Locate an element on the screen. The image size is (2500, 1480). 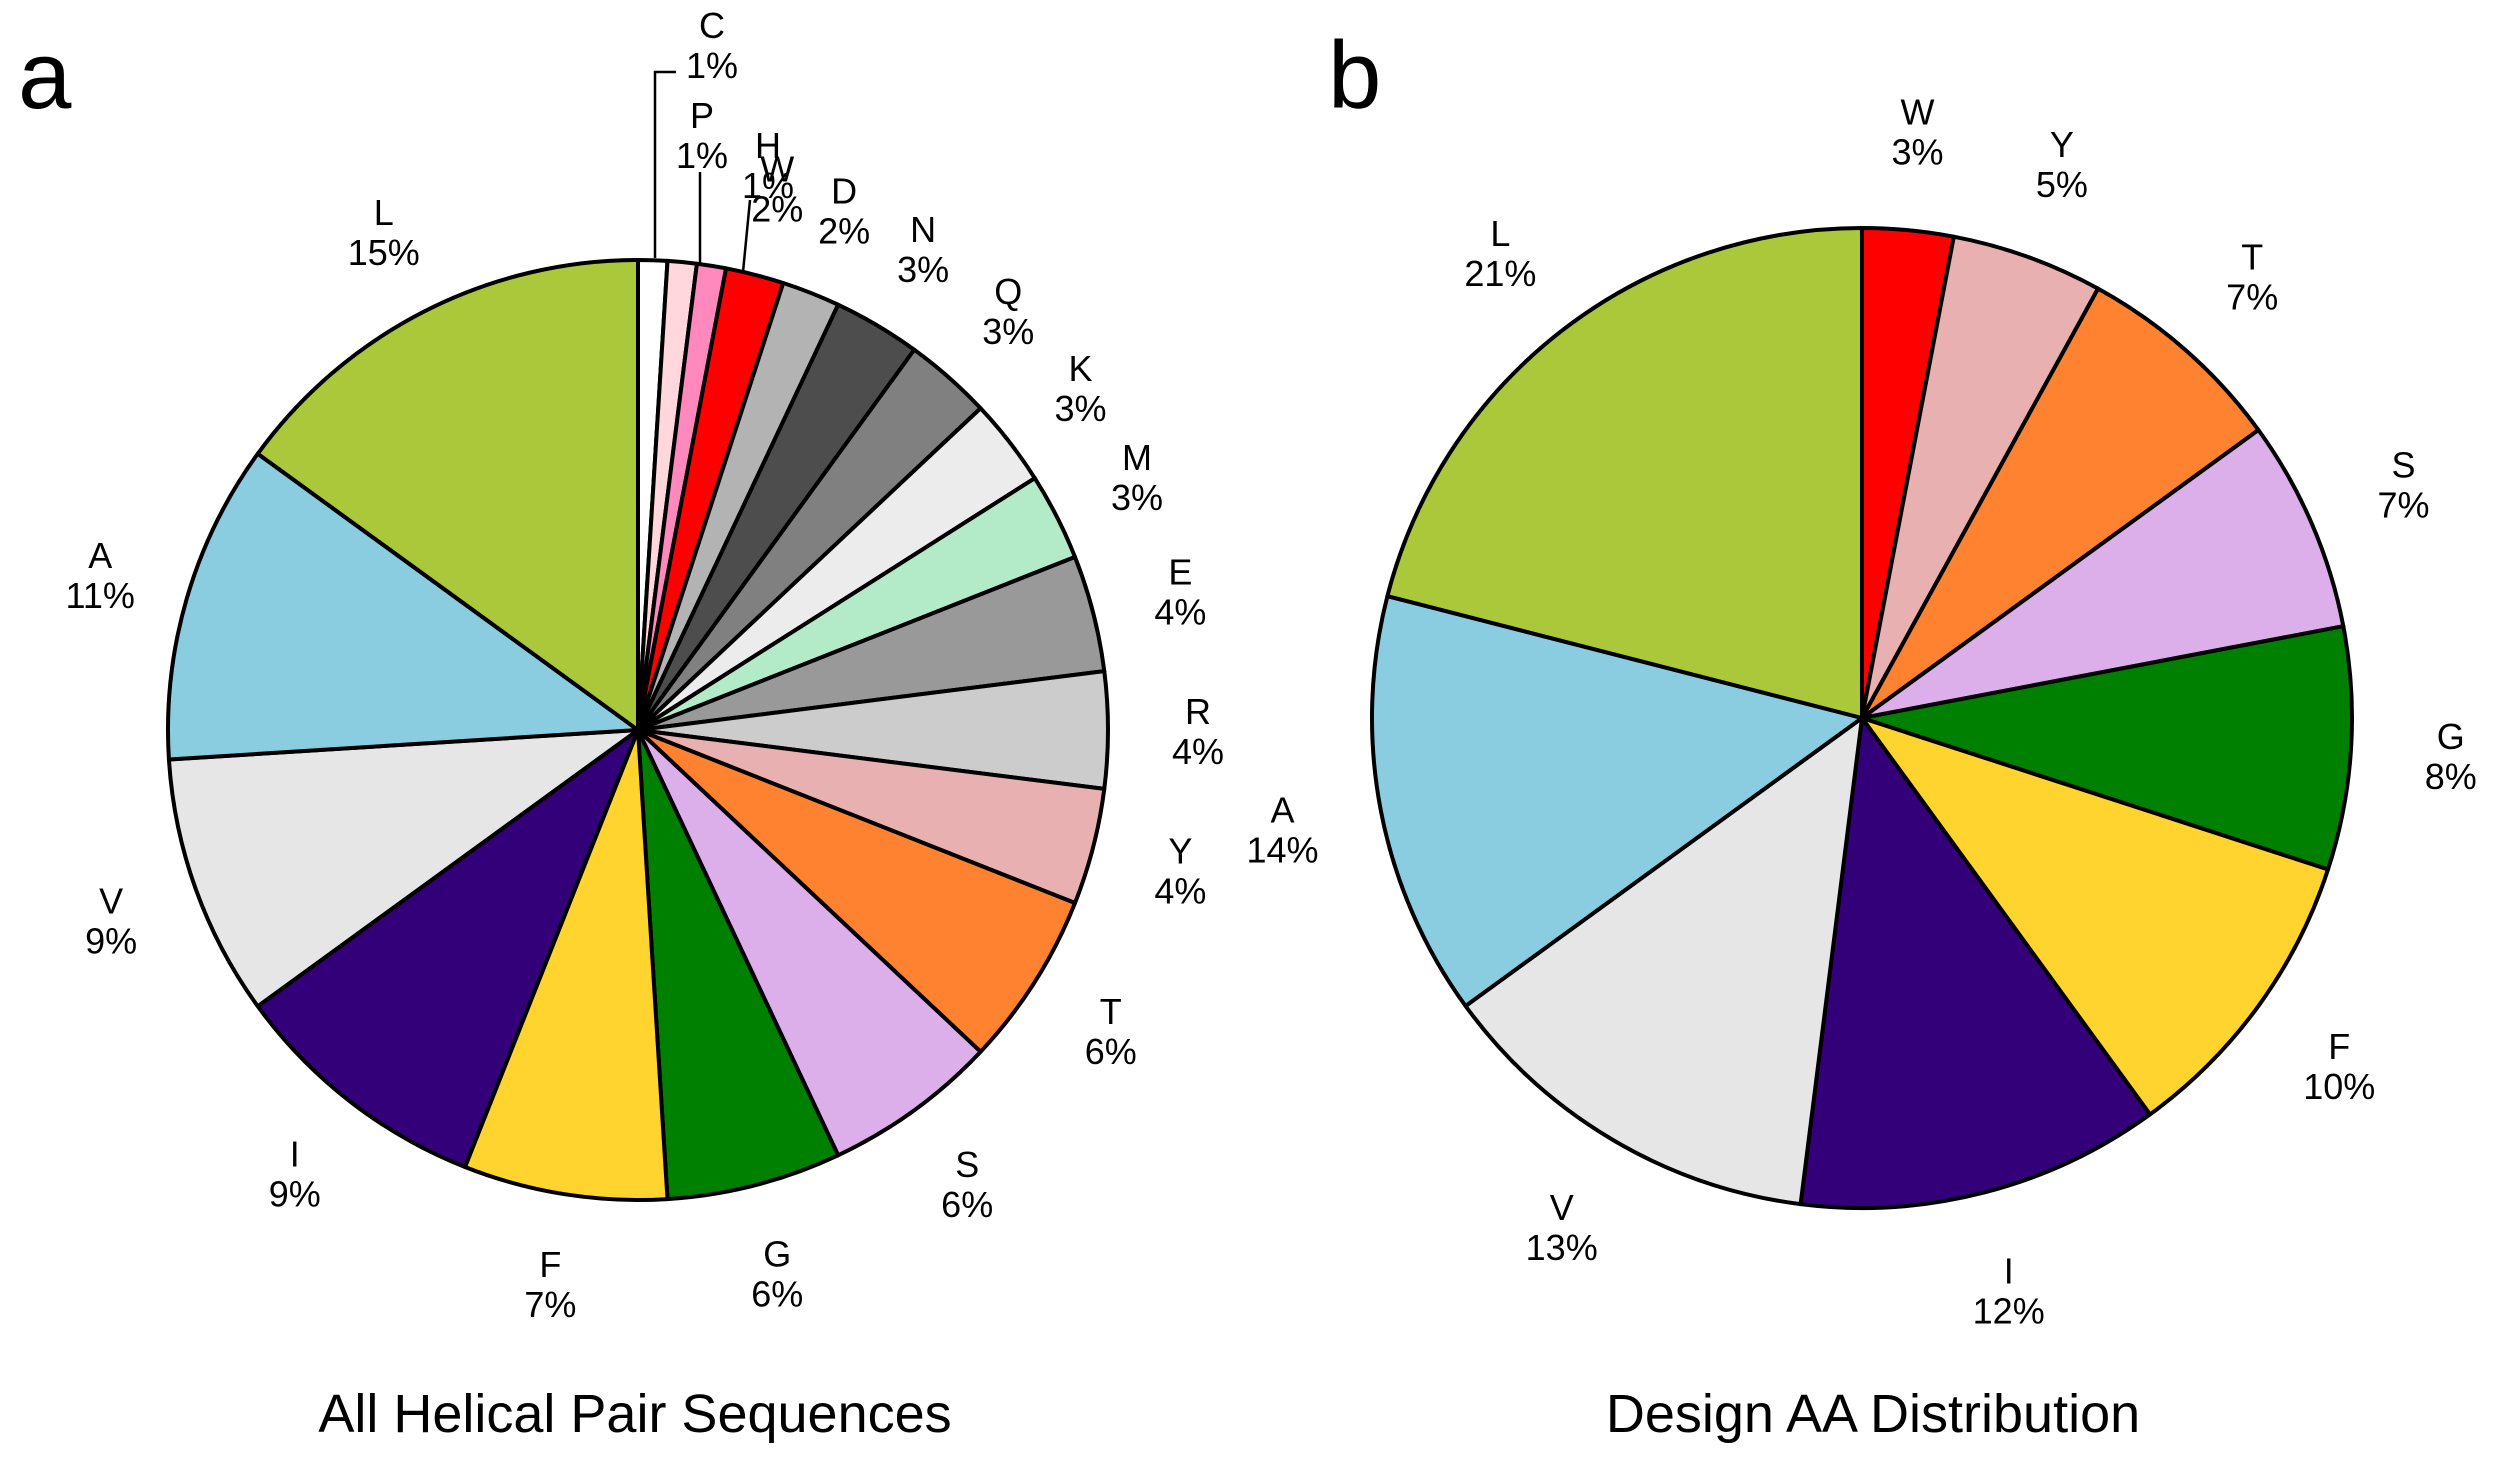
slice-name-g: G is located at coordinates (777, 1253).